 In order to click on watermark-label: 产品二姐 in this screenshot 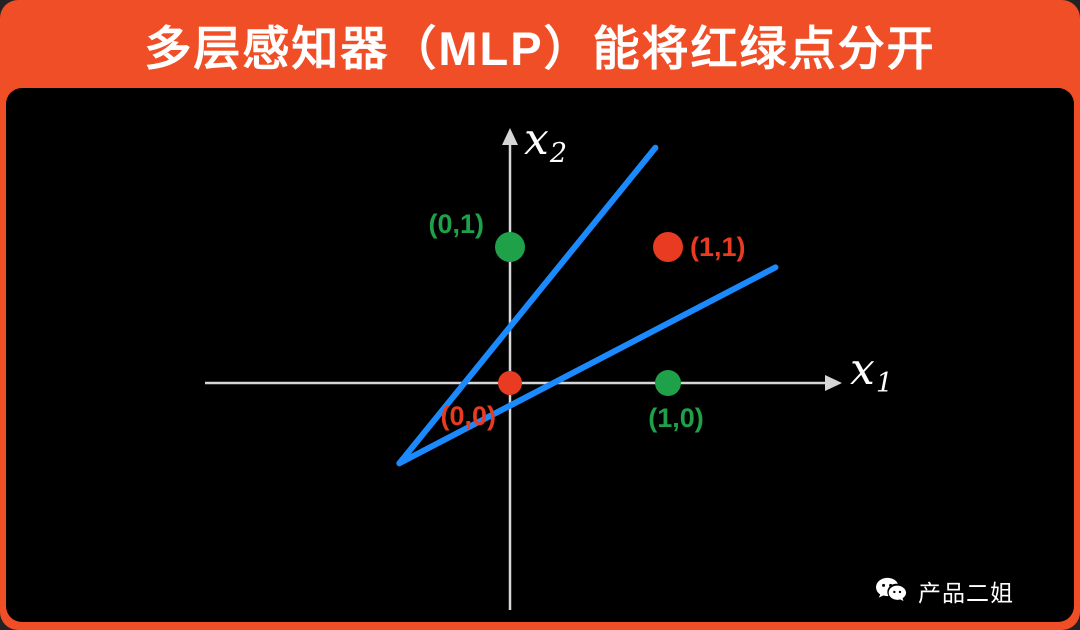, I will do `click(966, 593)`.